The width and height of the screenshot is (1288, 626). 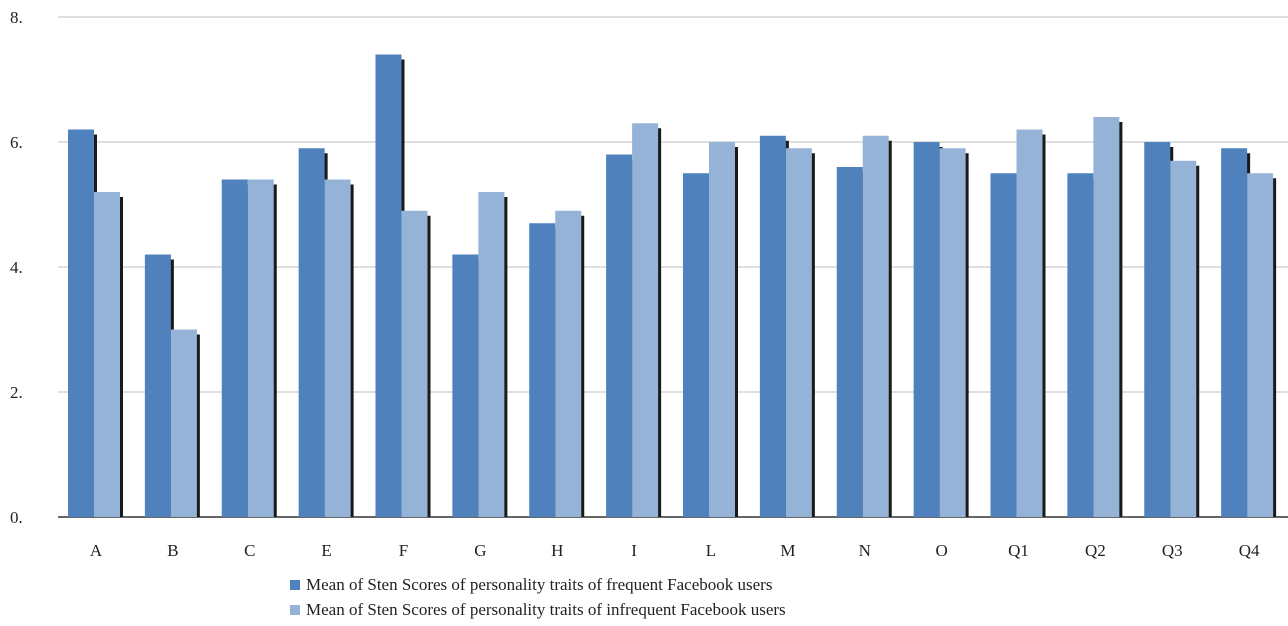 I want to click on x-tick-label: A, so click(x=96, y=550).